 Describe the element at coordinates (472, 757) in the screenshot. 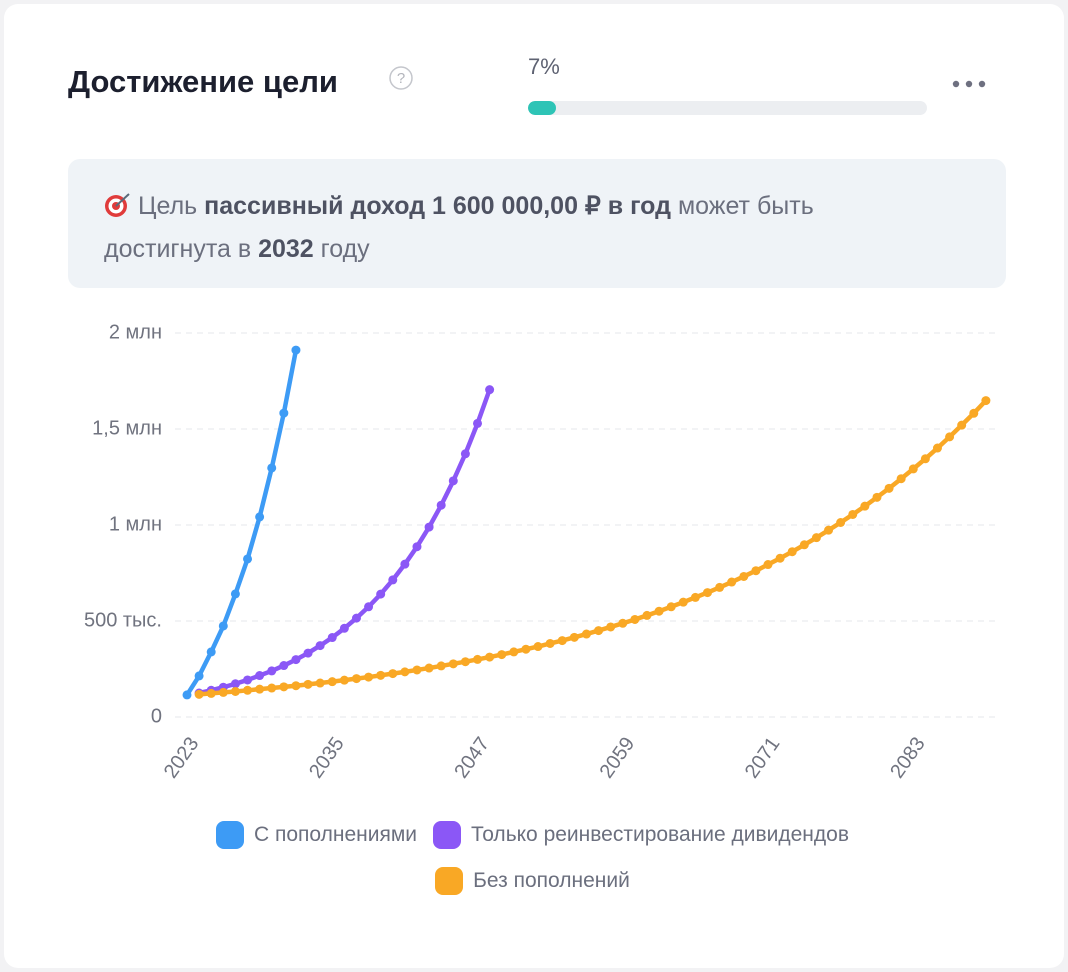

I see `x-tick-label: 2047` at that location.